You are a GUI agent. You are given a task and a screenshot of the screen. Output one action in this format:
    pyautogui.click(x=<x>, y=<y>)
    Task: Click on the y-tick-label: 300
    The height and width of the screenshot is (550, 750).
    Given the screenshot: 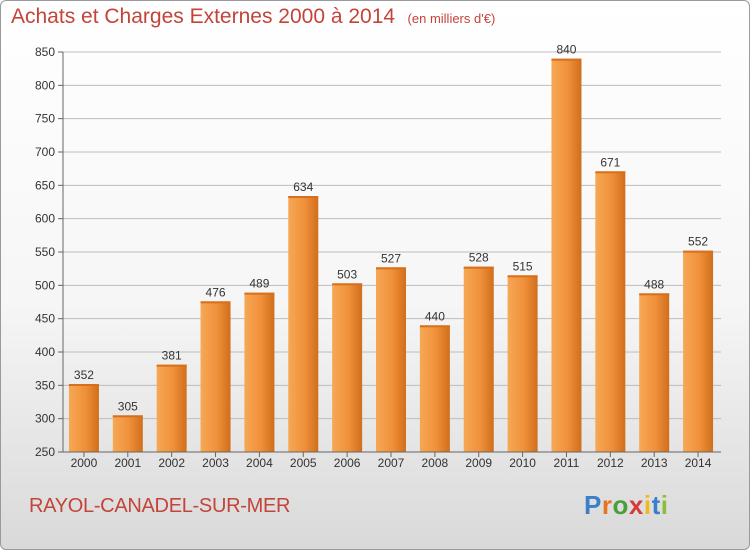 What is the action you would take?
    pyautogui.click(x=45, y=419)
    